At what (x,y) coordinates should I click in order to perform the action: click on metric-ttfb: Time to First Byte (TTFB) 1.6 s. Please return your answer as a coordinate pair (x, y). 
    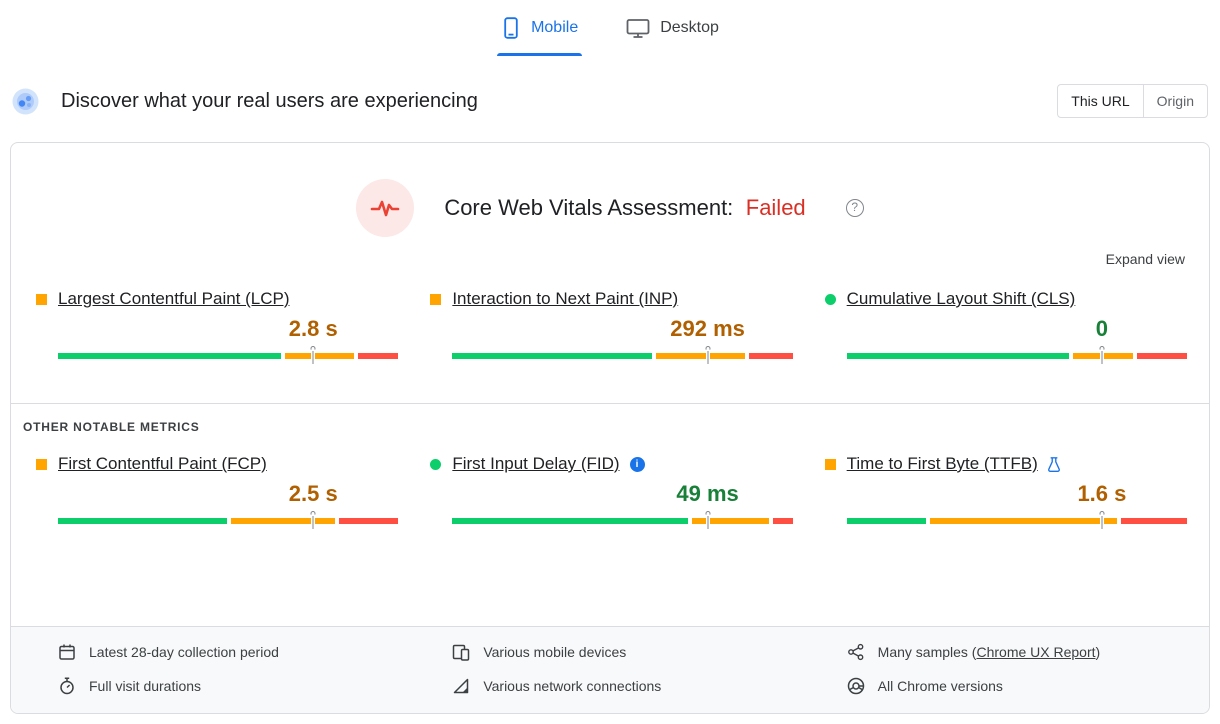
    Looking at the image, I should click on (1005, 494).